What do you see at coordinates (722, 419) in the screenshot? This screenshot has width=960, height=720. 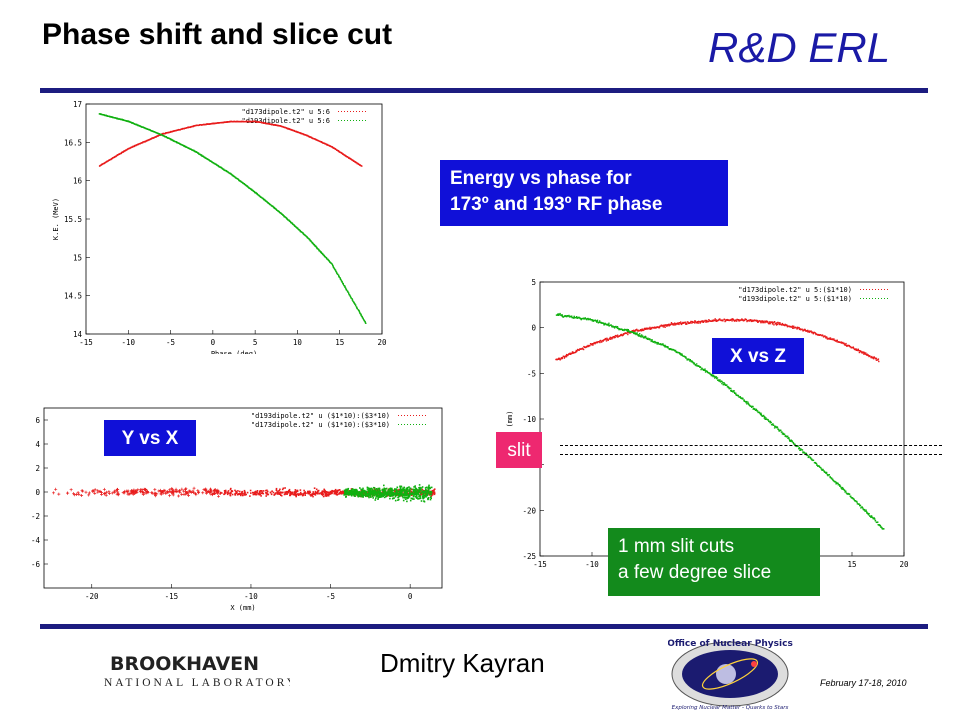 I see `plot-frame` at bounding box center [722, 419].